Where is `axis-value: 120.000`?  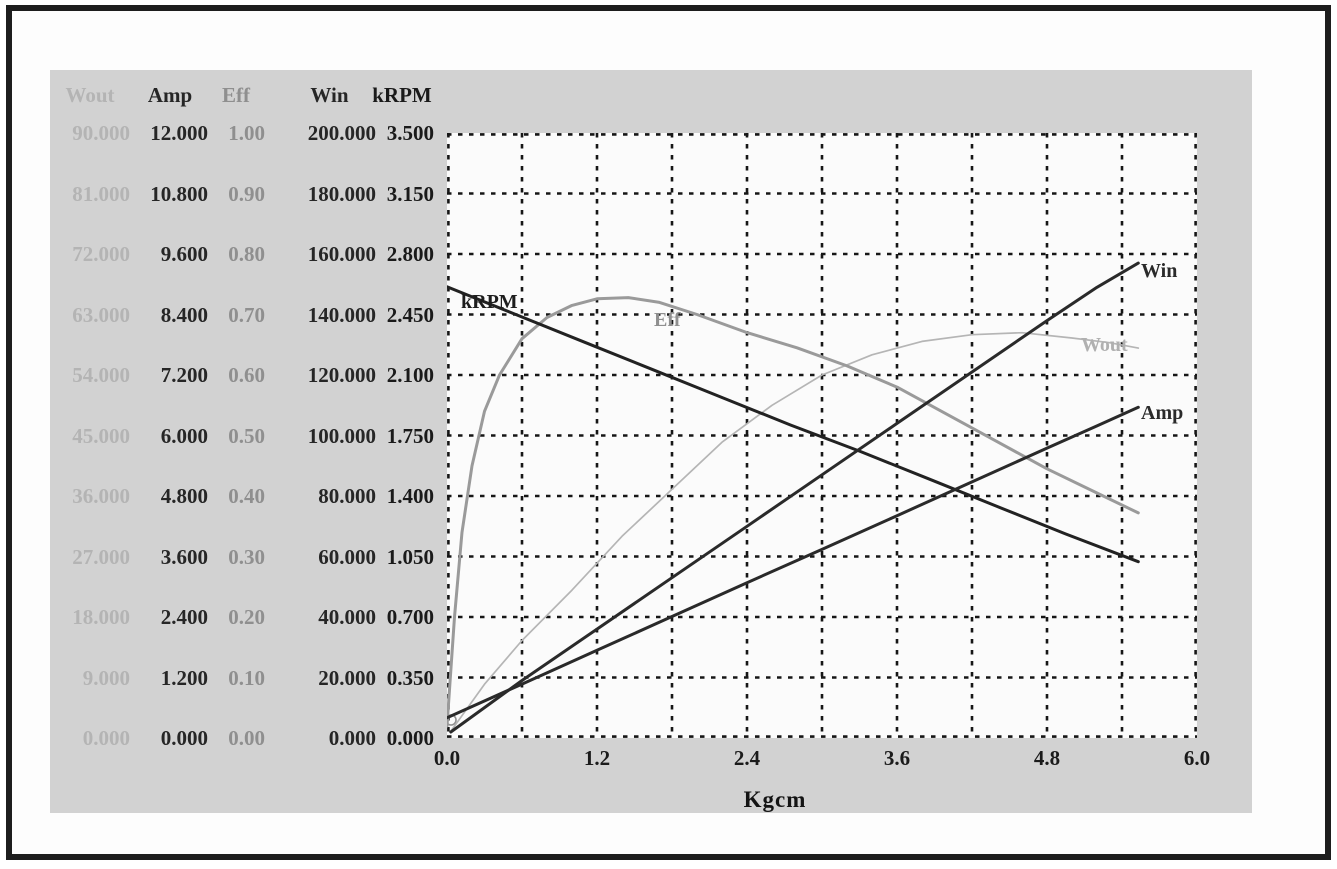 axis-value: 120.000 is located at coordinates (341, 375).